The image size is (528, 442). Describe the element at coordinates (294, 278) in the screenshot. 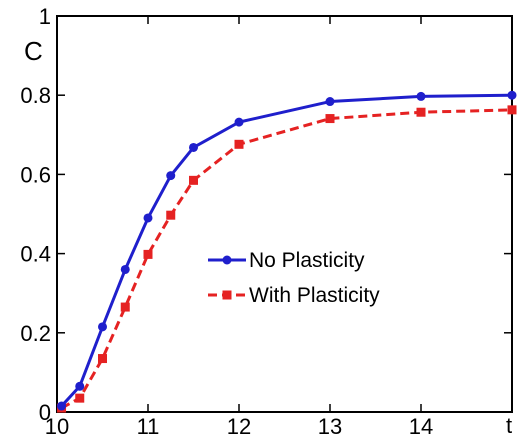

I see `legend: No Plasticity With Plasticity` at that location.